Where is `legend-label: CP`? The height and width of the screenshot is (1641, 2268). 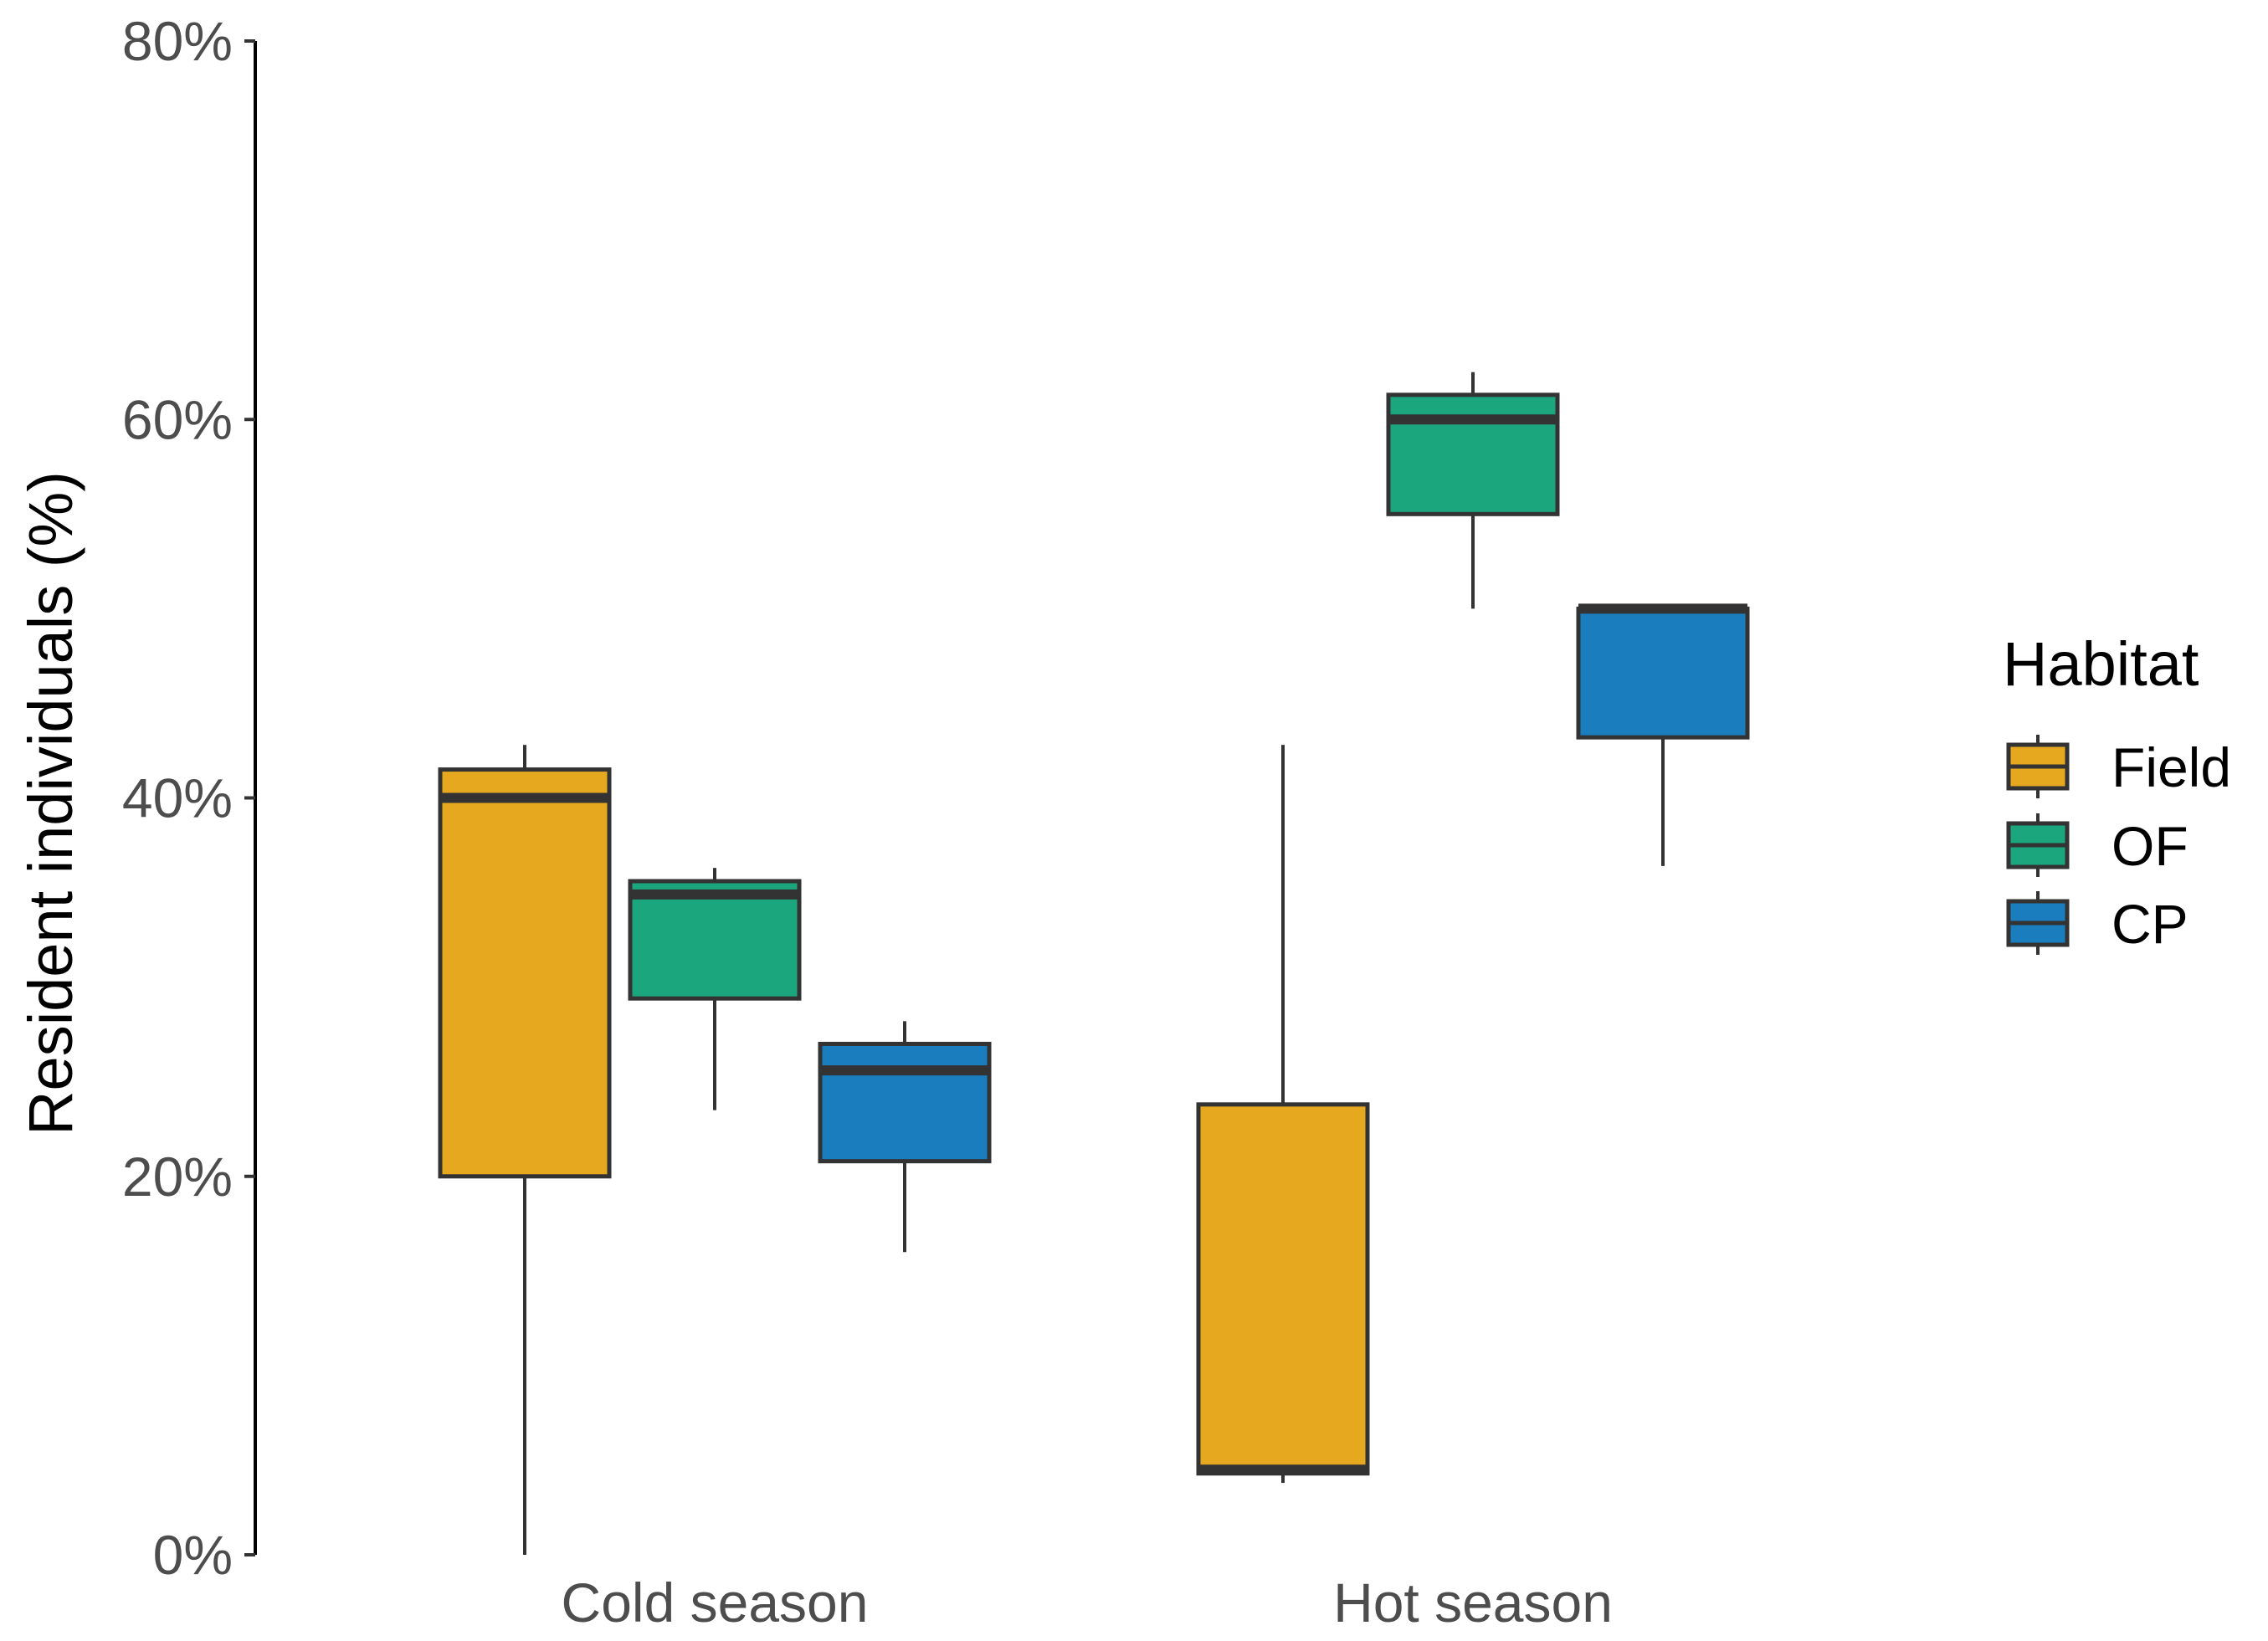 legend-label: CP is located at coordinates (2149, 924).